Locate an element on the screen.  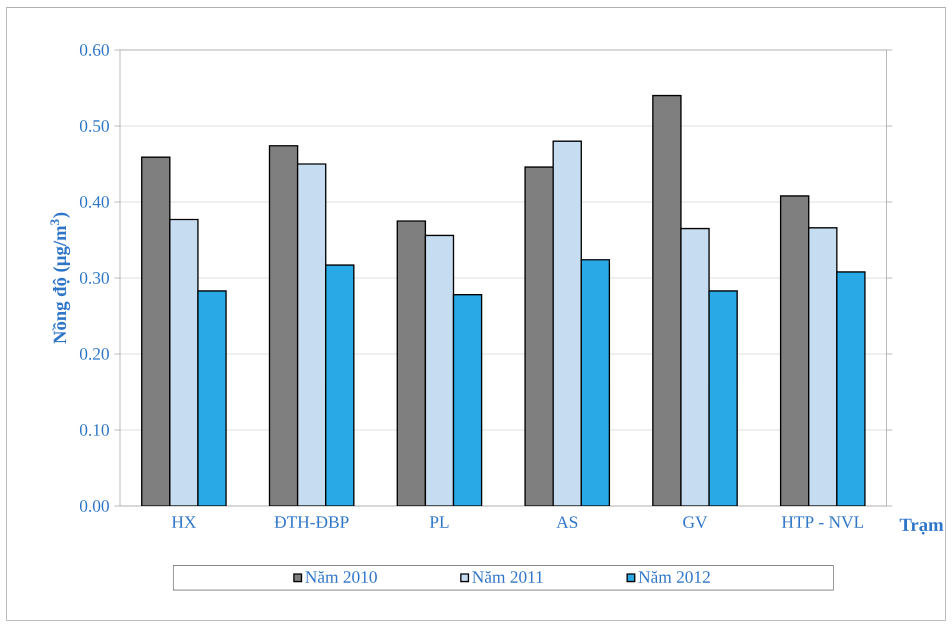
y-tick-label: 0.50 is located at coordinates (94, 126).